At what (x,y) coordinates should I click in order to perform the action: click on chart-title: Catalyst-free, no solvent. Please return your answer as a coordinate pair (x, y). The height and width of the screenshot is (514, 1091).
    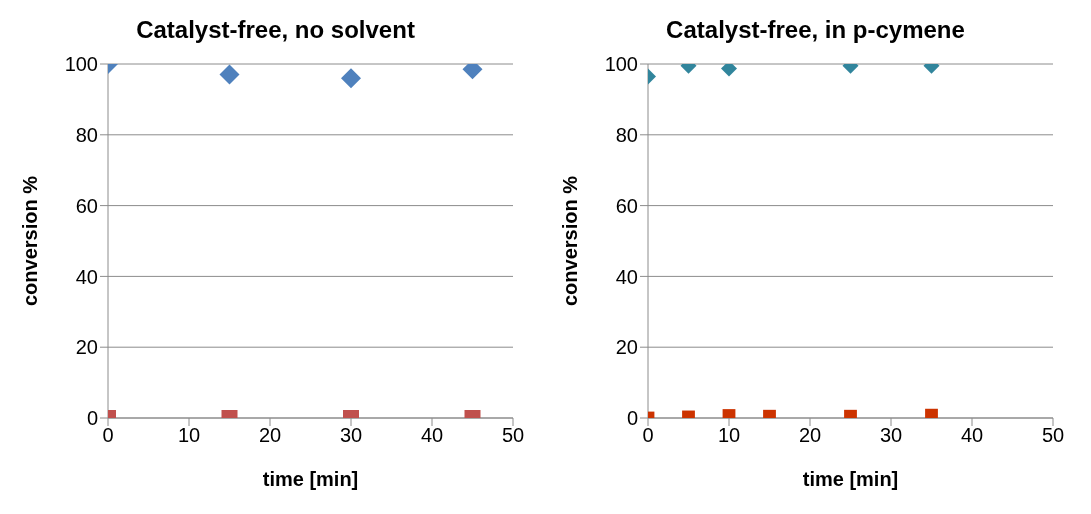
    Looking at the image, I should click on (275, 30).